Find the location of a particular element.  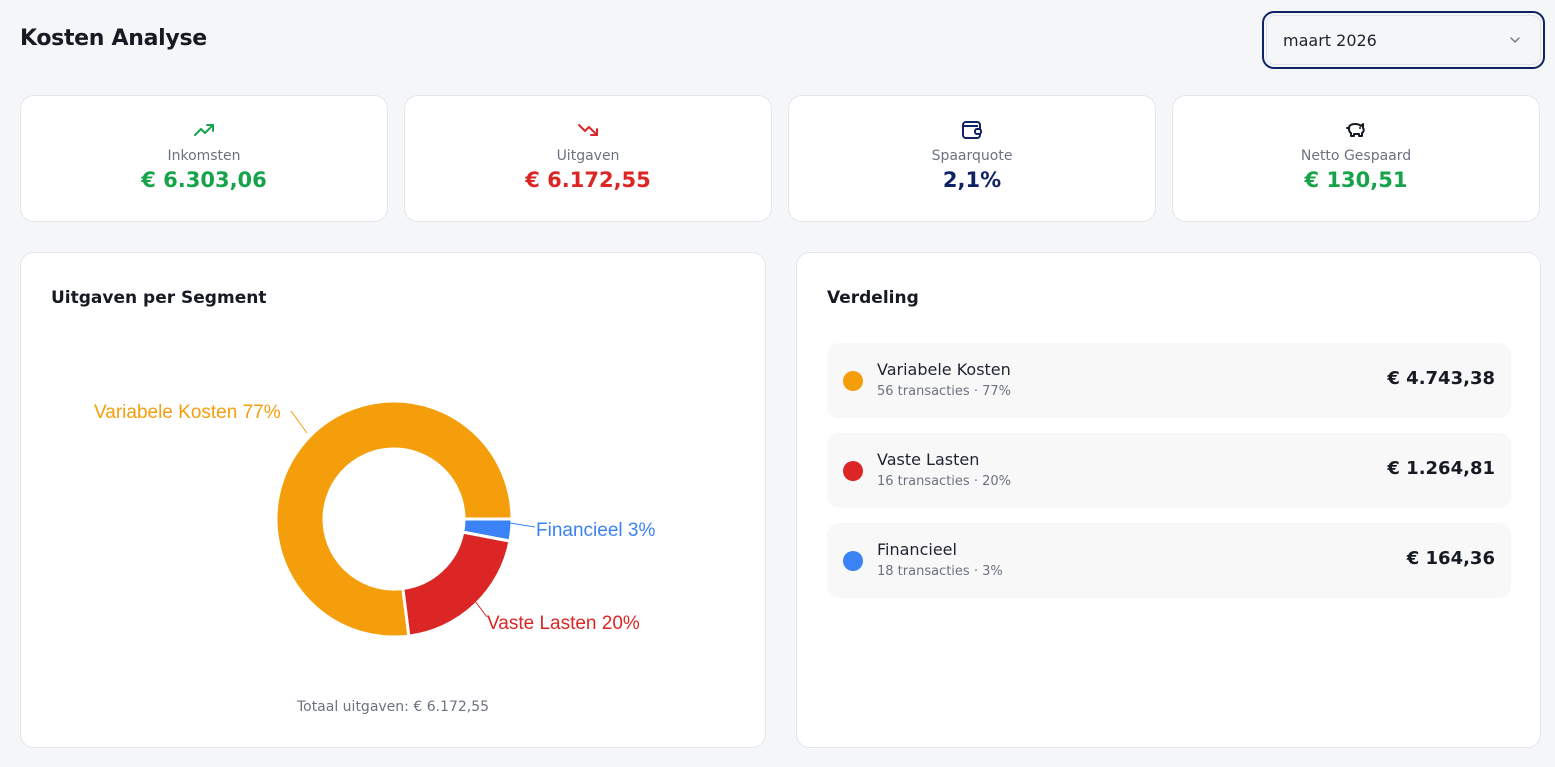

segment-sub: 18 transacties · 3% is located at coordinates (940, 571).